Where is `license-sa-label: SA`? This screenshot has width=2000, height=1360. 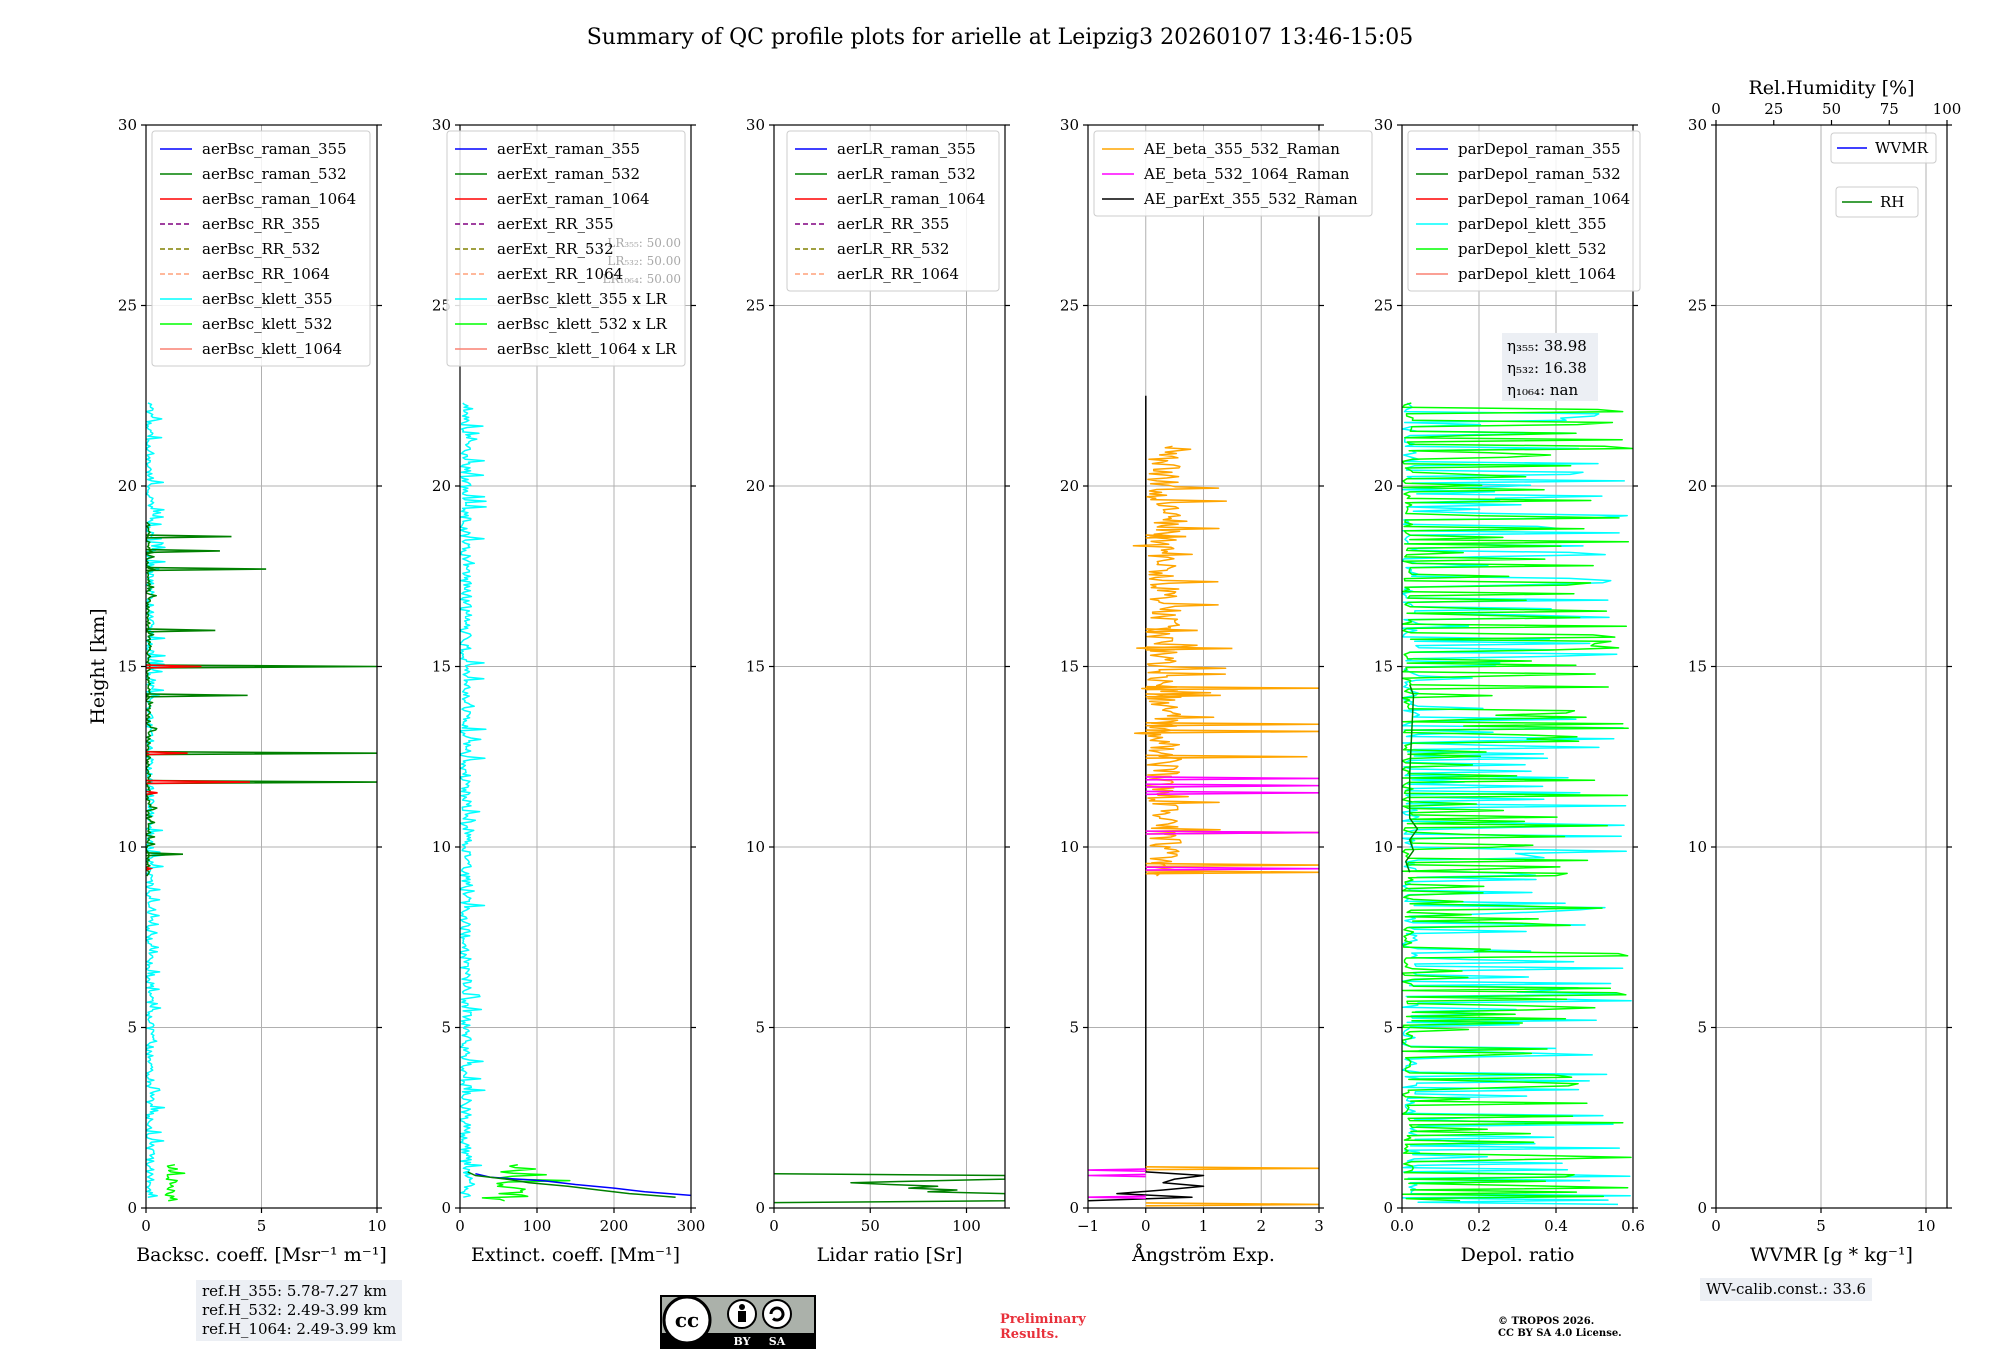 license-sa-label: SA is located at coordinates (777, 1341).